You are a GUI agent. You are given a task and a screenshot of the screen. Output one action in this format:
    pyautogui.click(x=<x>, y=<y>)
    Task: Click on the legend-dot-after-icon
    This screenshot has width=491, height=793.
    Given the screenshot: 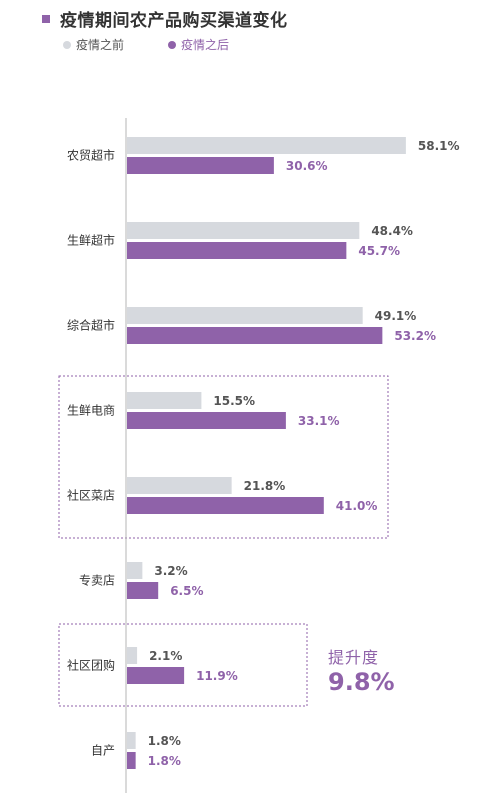 What is the action you would take?
    pyautogui.click(x=172, y=44)
    